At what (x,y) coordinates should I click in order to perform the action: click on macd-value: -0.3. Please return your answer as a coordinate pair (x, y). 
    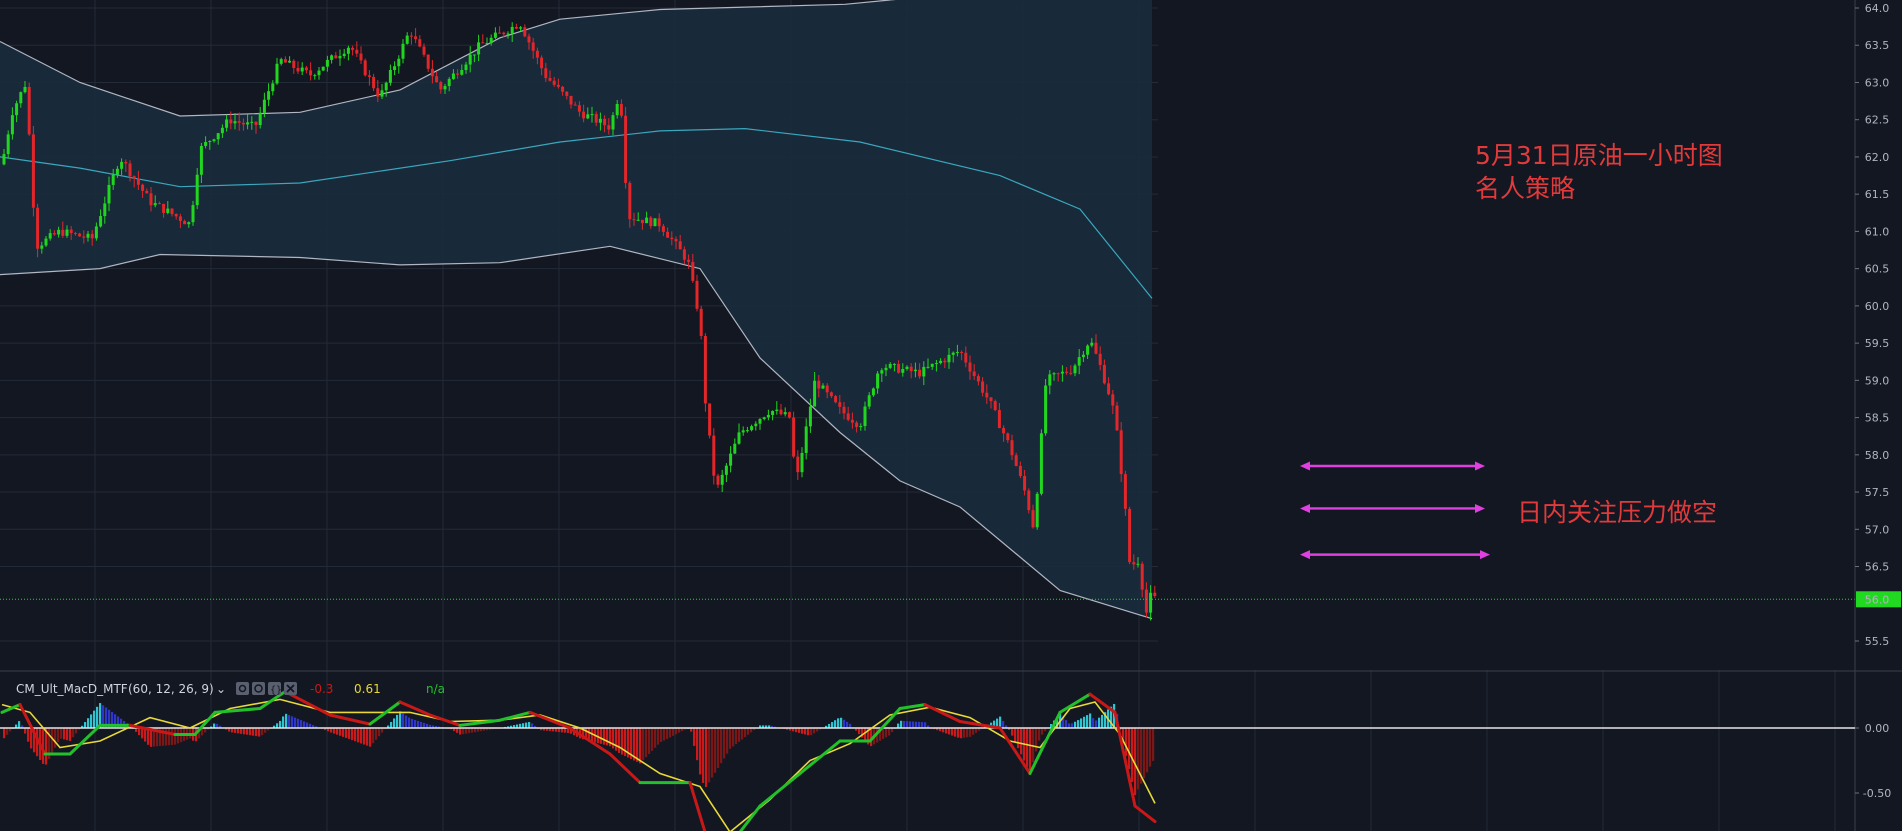
    Looking at the image, I should click on (321, 689).